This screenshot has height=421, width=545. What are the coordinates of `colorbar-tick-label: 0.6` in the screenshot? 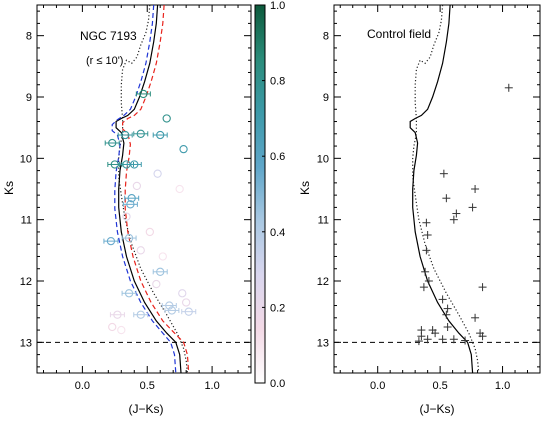 It's located at (277, 157).